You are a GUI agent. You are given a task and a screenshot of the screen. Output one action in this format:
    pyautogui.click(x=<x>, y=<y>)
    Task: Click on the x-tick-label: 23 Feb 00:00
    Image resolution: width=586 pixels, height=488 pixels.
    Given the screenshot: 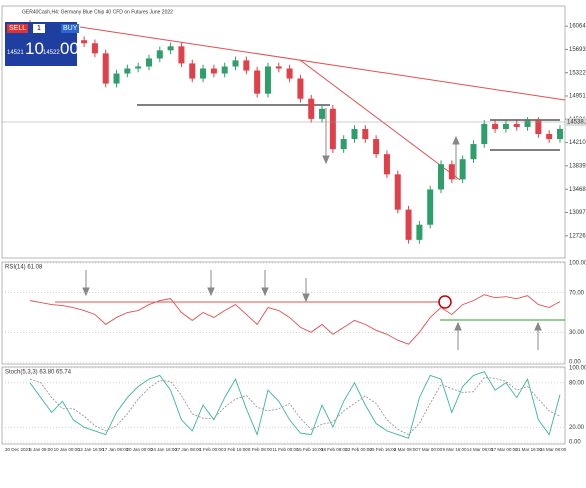 What is the action you would take?
    pyautogui.click(x=358, y=449)
    